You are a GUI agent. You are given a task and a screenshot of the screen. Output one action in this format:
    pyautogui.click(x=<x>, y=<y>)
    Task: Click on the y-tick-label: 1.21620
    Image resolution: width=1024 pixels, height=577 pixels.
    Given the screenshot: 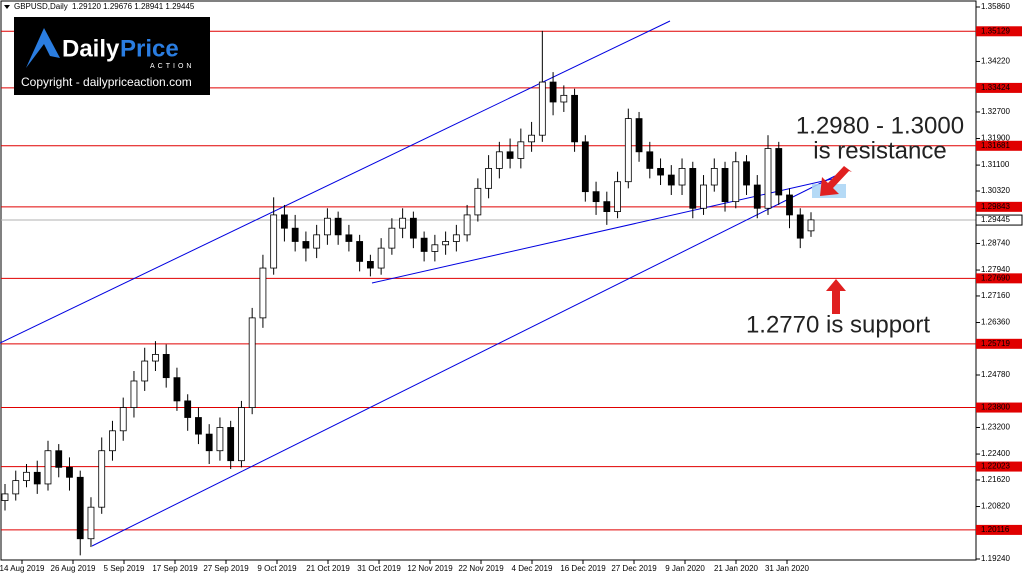 What is the action you would take?
    pyautogui.click(x=995, y=479)
    